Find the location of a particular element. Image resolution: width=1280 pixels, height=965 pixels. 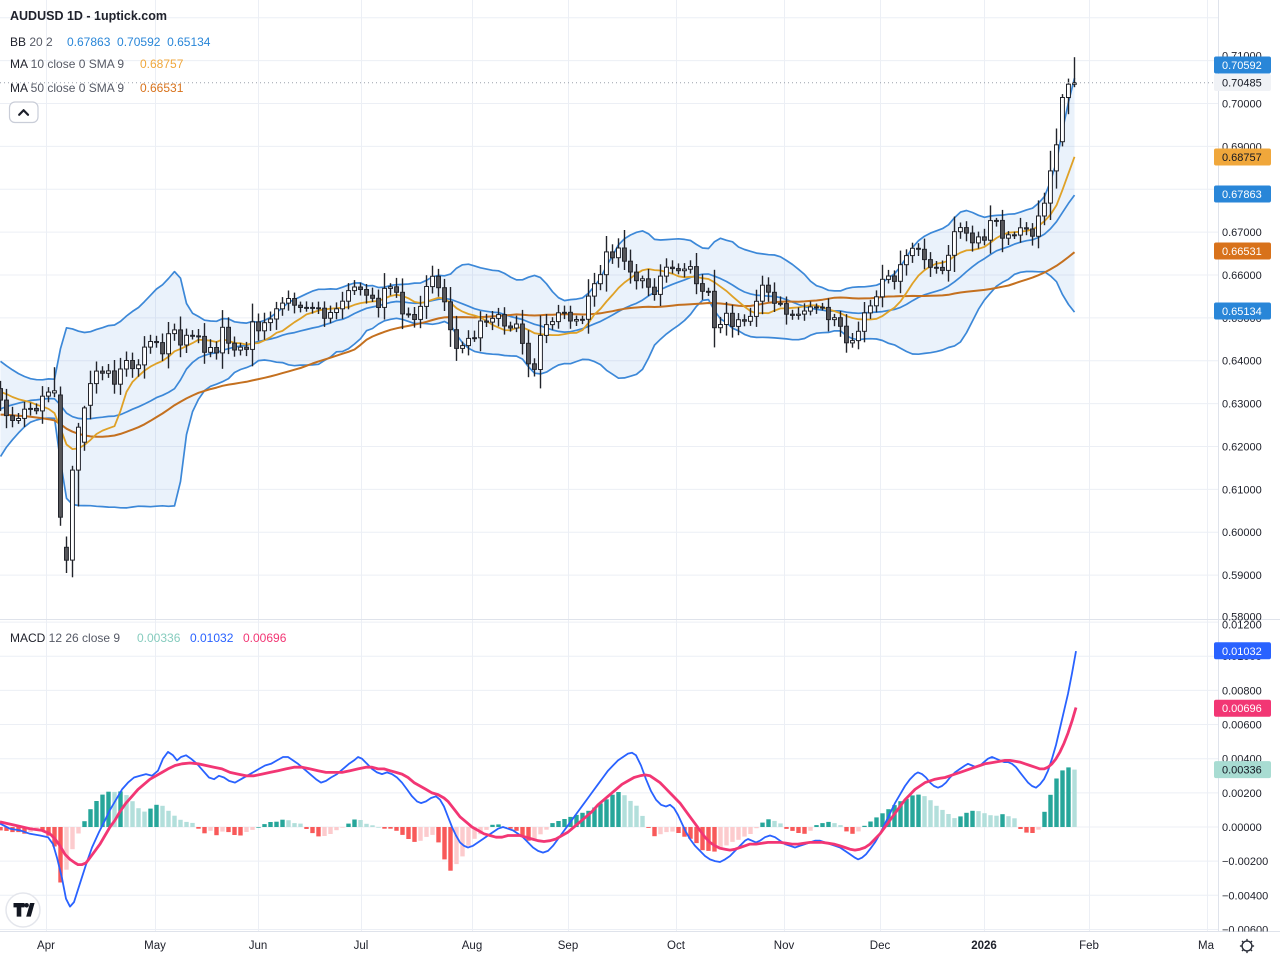

svg-text: 0.67863 0.70592 0.65134 is located at coordinates (139, 42).